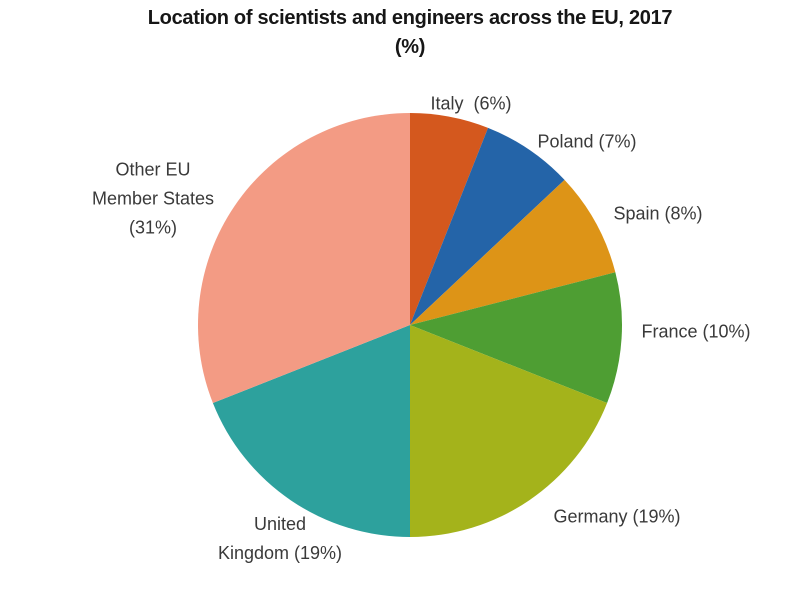  Describe the element at coordinates (280, 538) in the screenshot. I see `pie-label-united-kingdom: United Kingdom (19%)` at that location.